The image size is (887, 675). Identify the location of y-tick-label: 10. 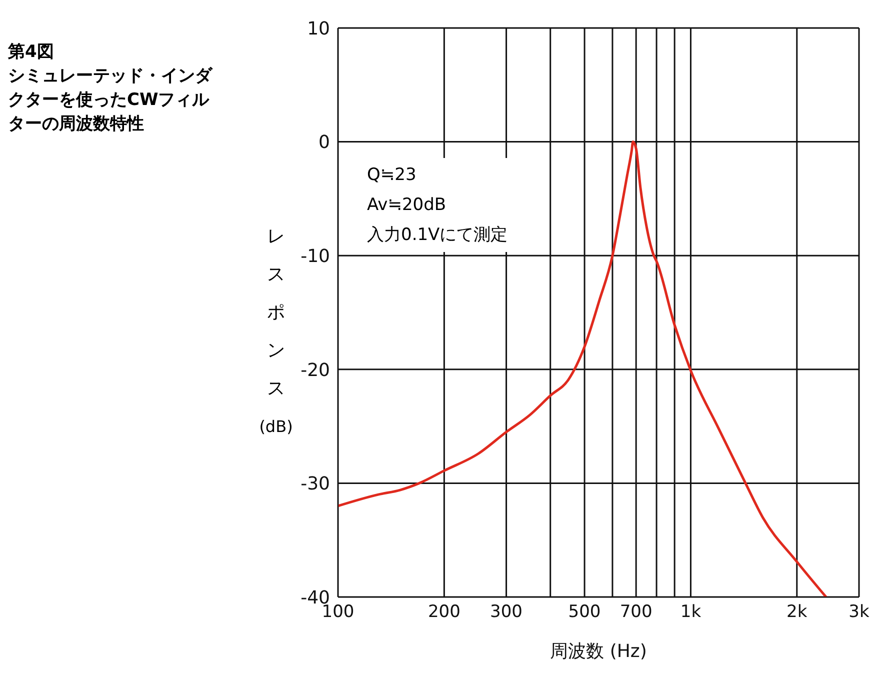
(318, 29).